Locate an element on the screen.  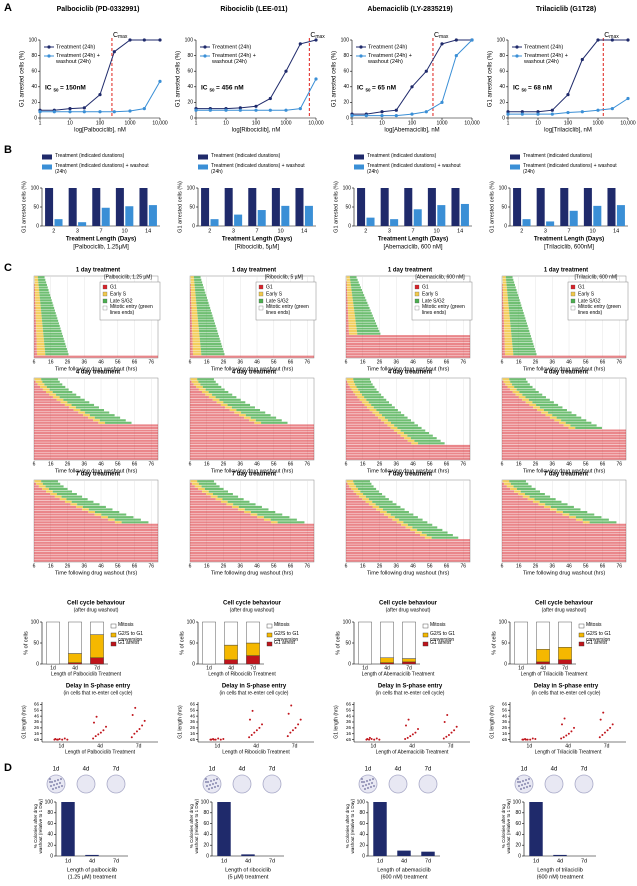
dish-label: 7d is located at coordinates (116, 770).